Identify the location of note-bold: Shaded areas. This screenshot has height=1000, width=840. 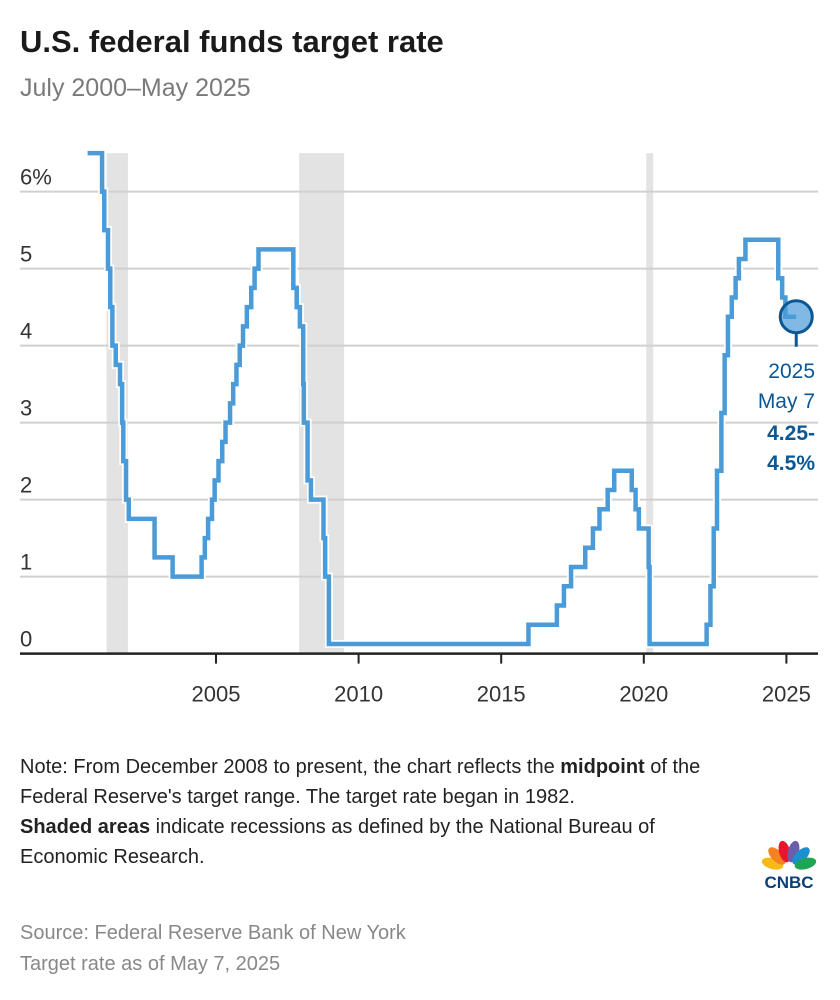
(85, 827).